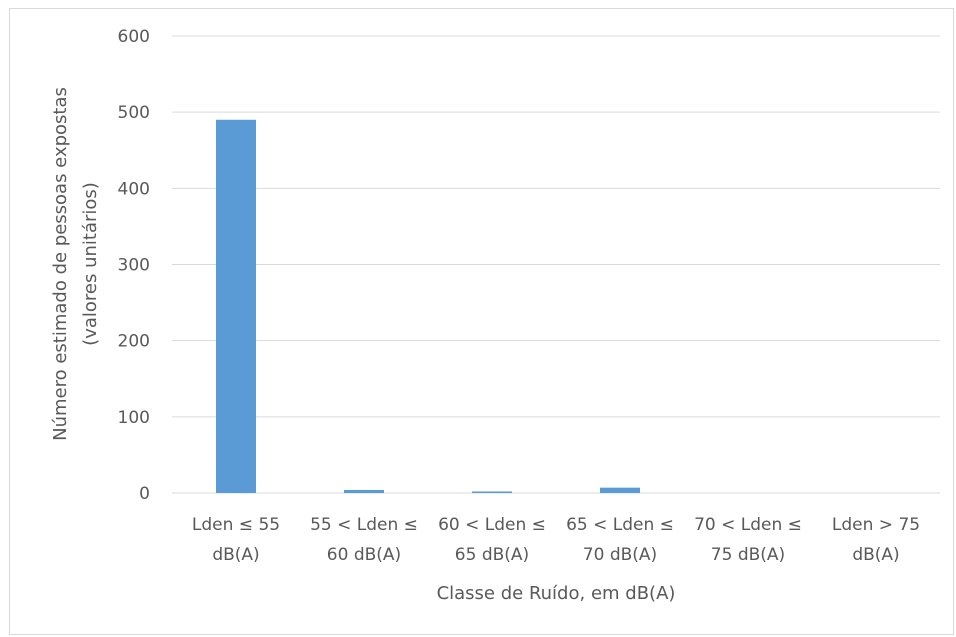 This screenshot has width=956, height=637. Describe the element at coordinates (492, 525) in the screenshot. I see `x-tick-label: 60 < Lden ≤` at that location.